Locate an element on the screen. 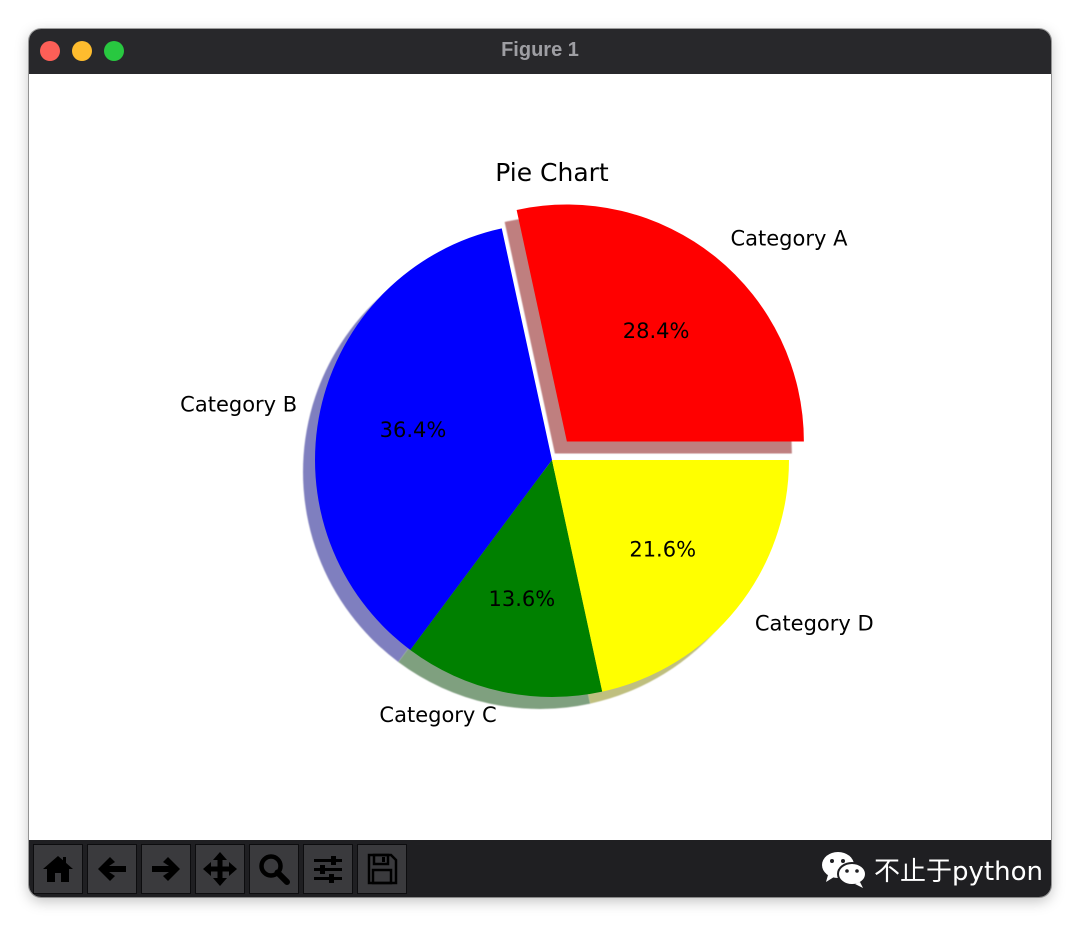 This screenshot has width=1080, height=927. save-icon is located at coordinates (382, 869).